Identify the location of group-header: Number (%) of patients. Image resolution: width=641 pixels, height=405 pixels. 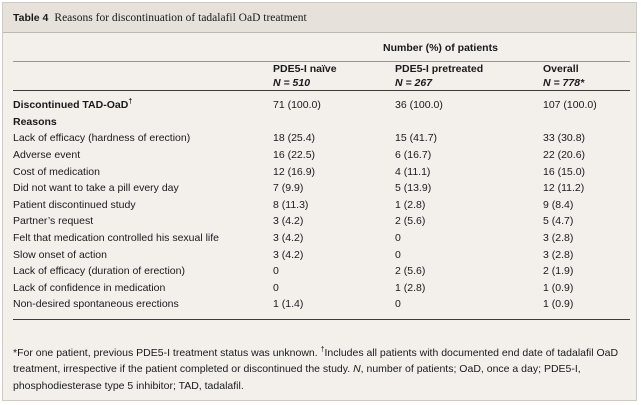
(451, 48).